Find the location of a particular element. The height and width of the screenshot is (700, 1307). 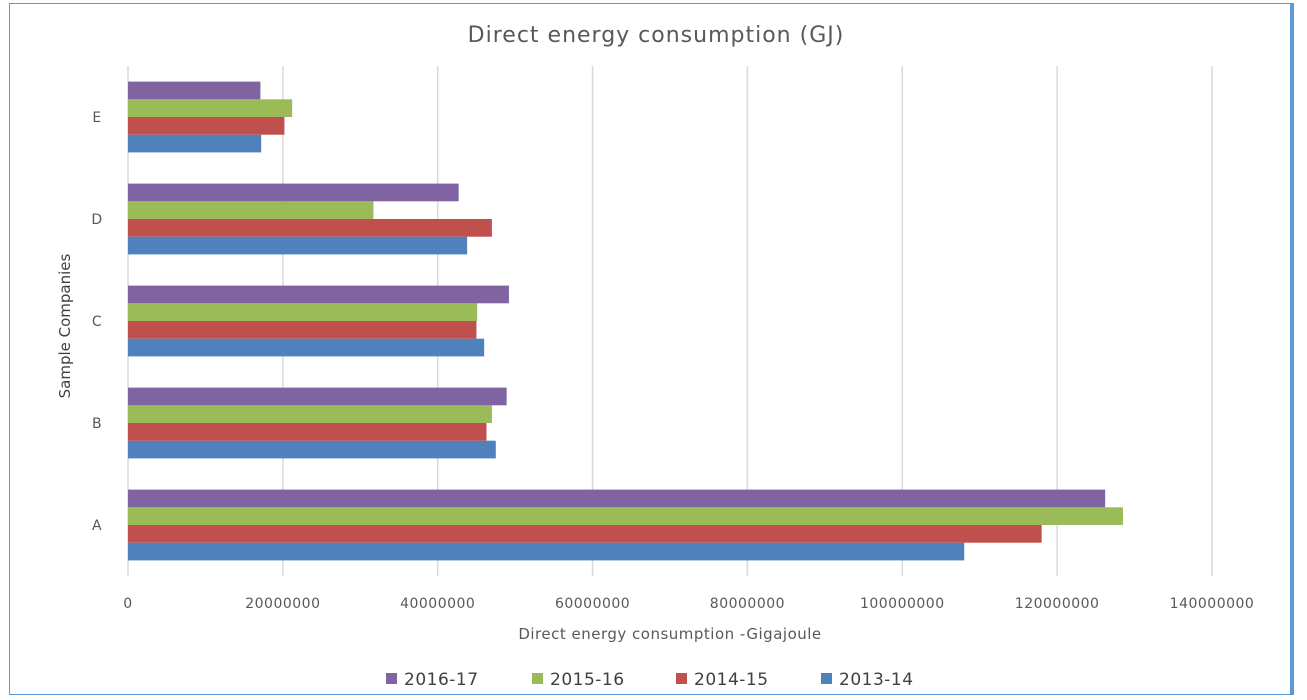

y-axis-label: Sample Companies is located at coordinates (65, 325).